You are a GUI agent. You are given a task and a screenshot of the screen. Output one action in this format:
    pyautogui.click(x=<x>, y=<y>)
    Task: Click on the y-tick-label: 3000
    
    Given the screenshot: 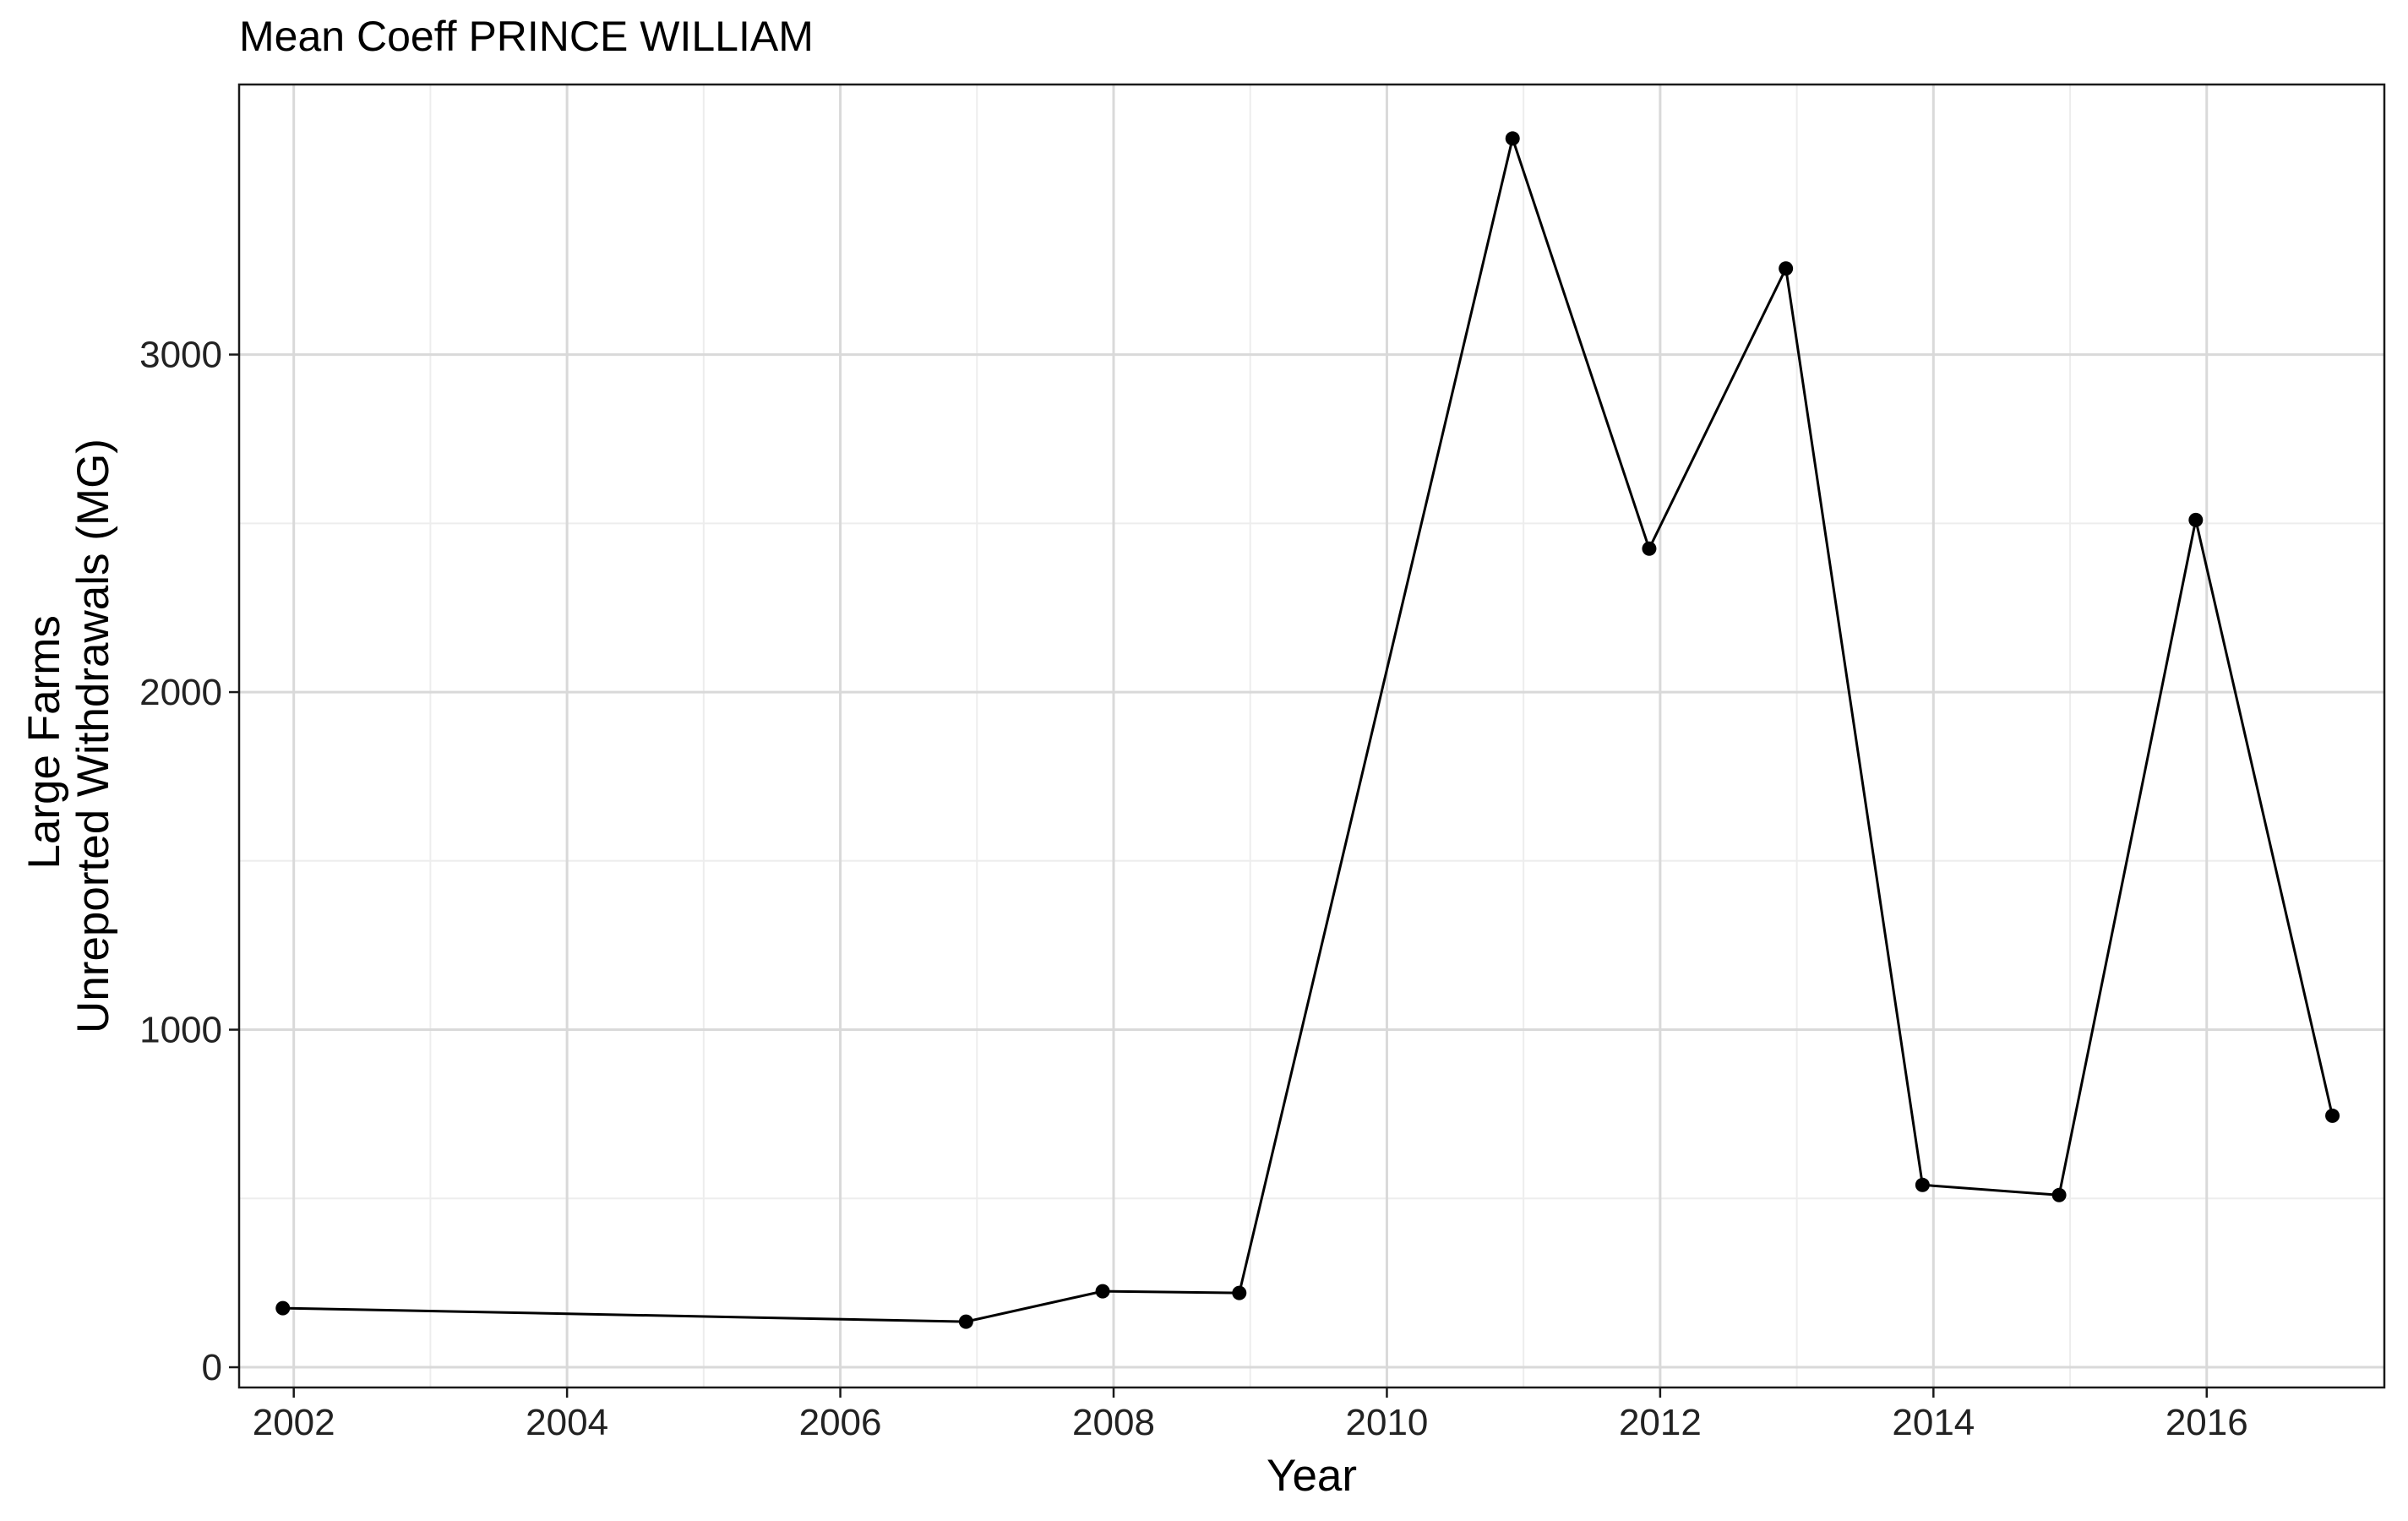 What is the action you would take?
    pyautogui.click(x=180, y=355)
    